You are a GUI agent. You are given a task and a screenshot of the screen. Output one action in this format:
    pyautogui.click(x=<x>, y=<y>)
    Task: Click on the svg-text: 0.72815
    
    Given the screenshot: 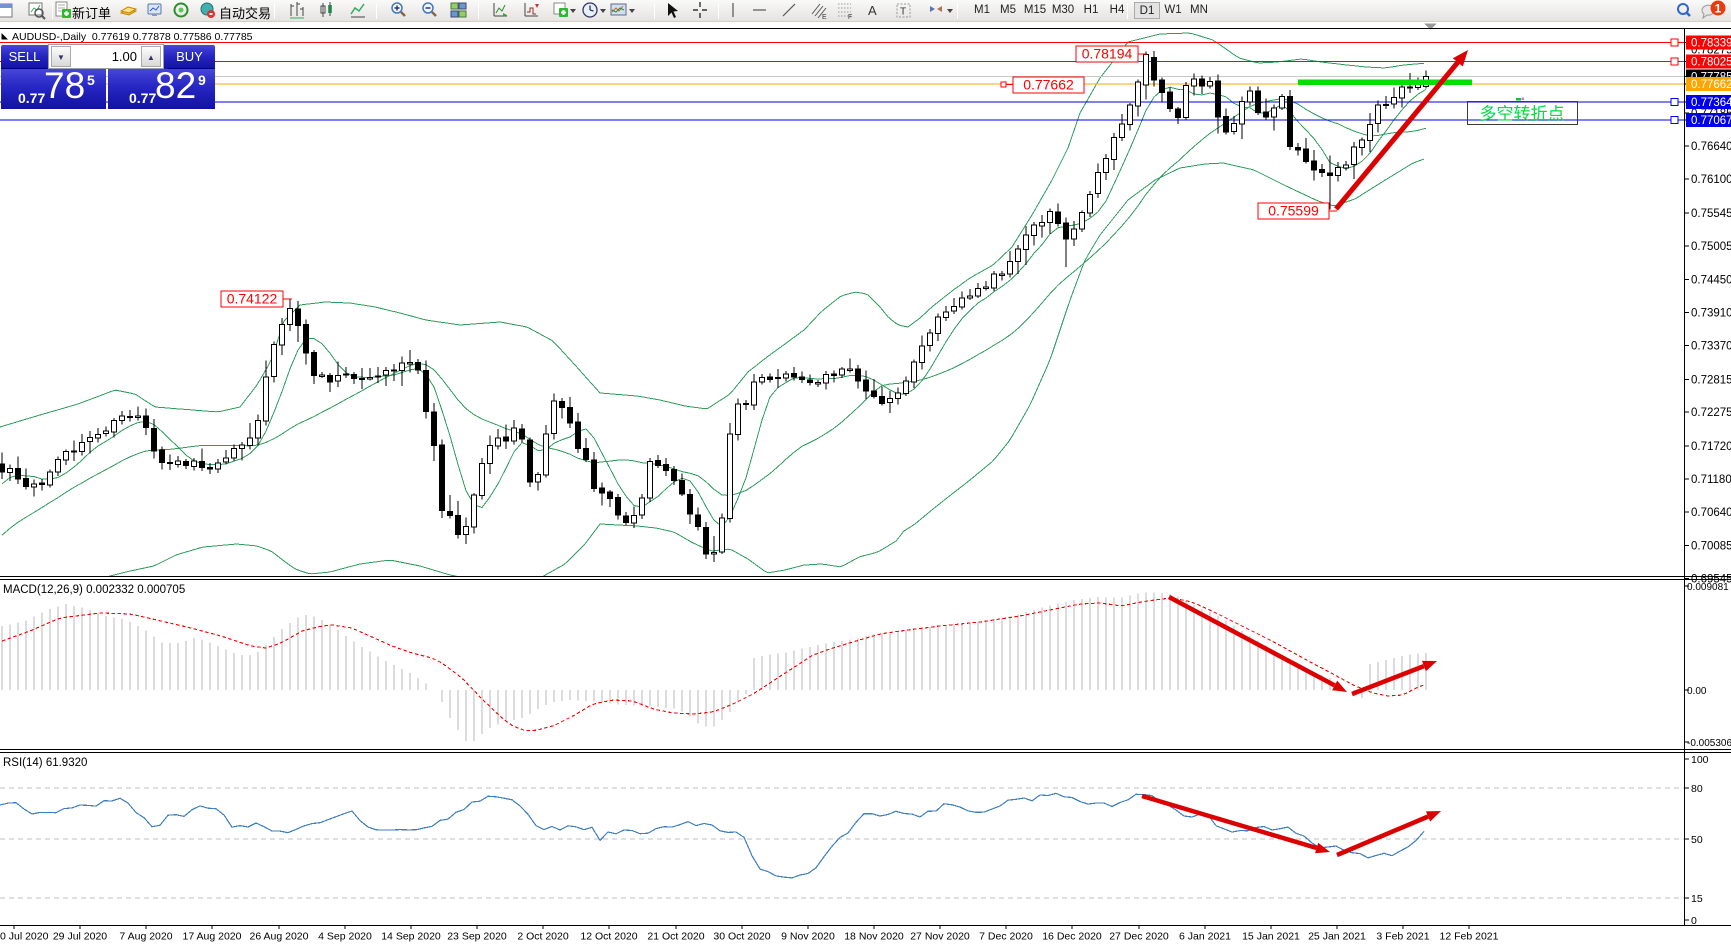 What is the action you would take?
    pyautogui.click(x=1711, y=380)
    